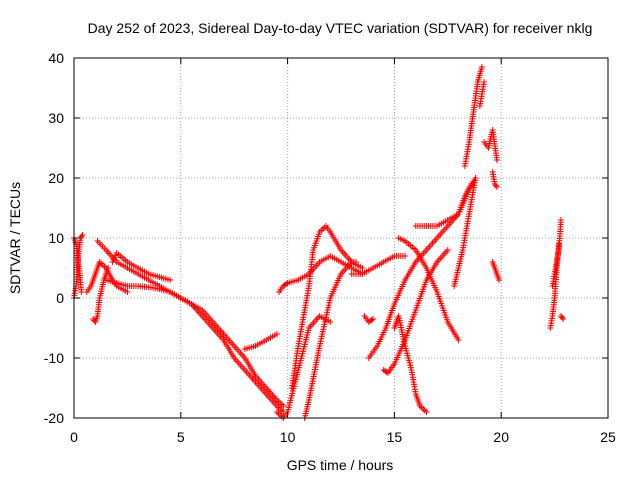 The image size is (640, 480). What do you see at coordinates (608, 437) in the screenshot?
I see `x-tick-label: 25` at bounding box center [608, 437].